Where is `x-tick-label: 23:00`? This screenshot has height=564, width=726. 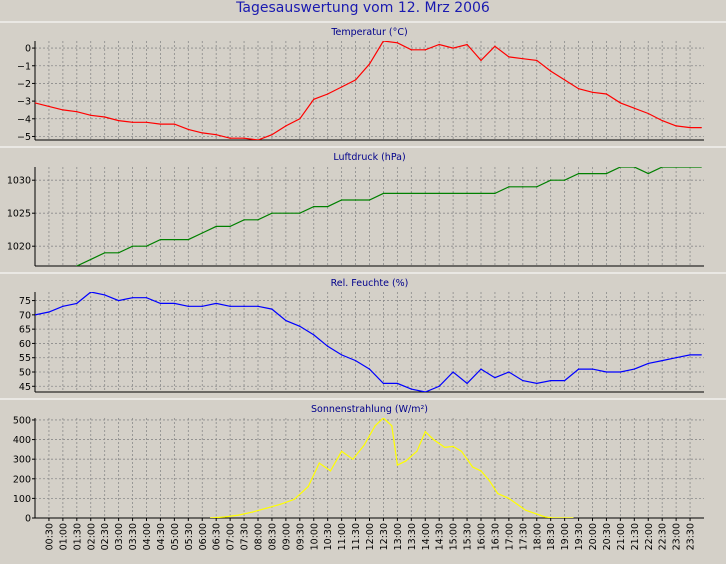
x-tick-label: 23:00 is located at coordinates (677, 536).